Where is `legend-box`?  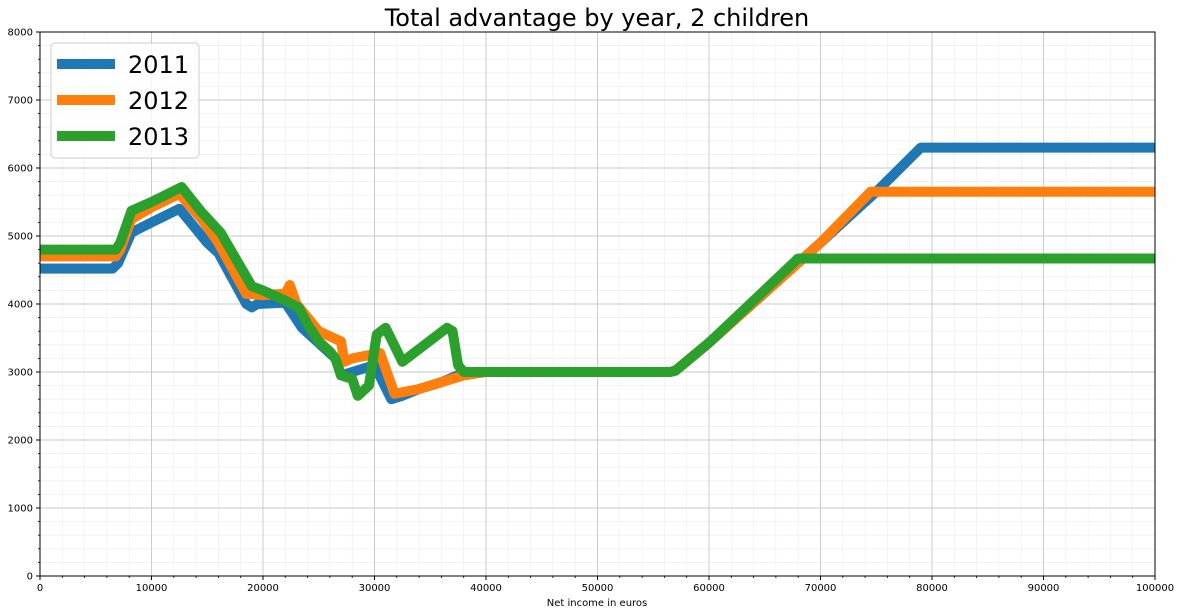
legend-box is located at coordinates (125, 100).